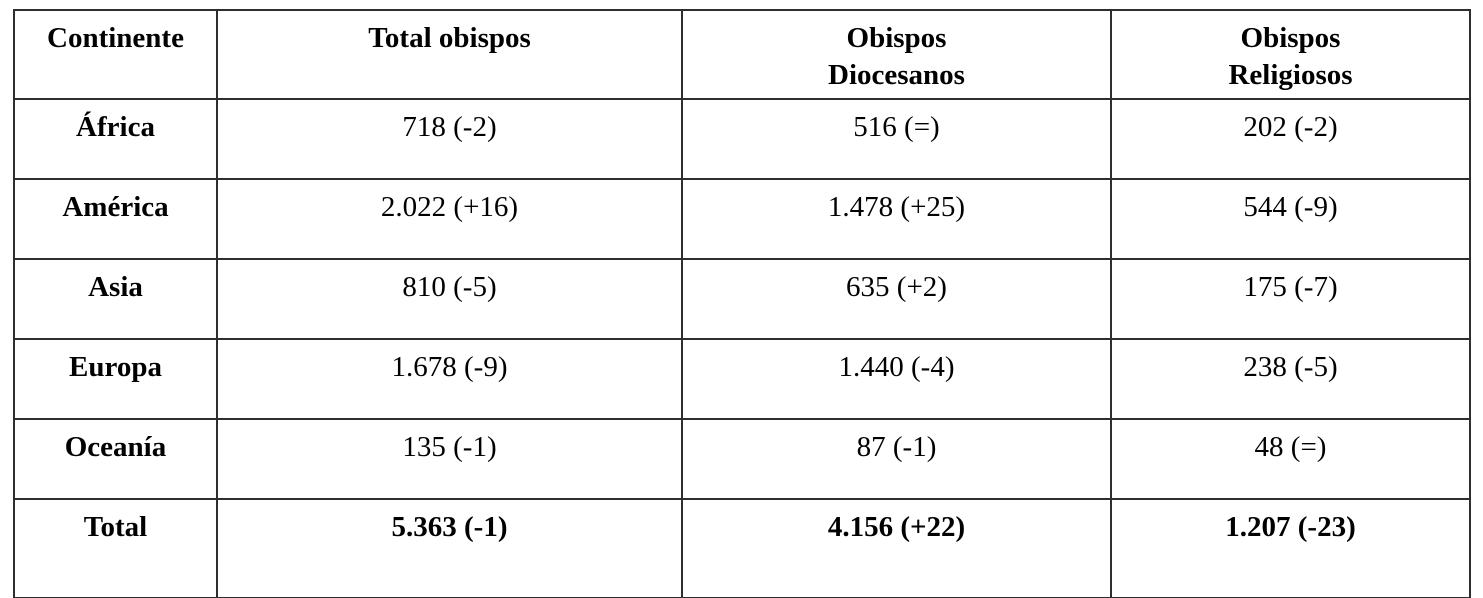 The image size is (1483, 598). What do you see at coordinates (115, 139) in the screenshot?
I see `continent-label: África` at bounding box center [115, 139].